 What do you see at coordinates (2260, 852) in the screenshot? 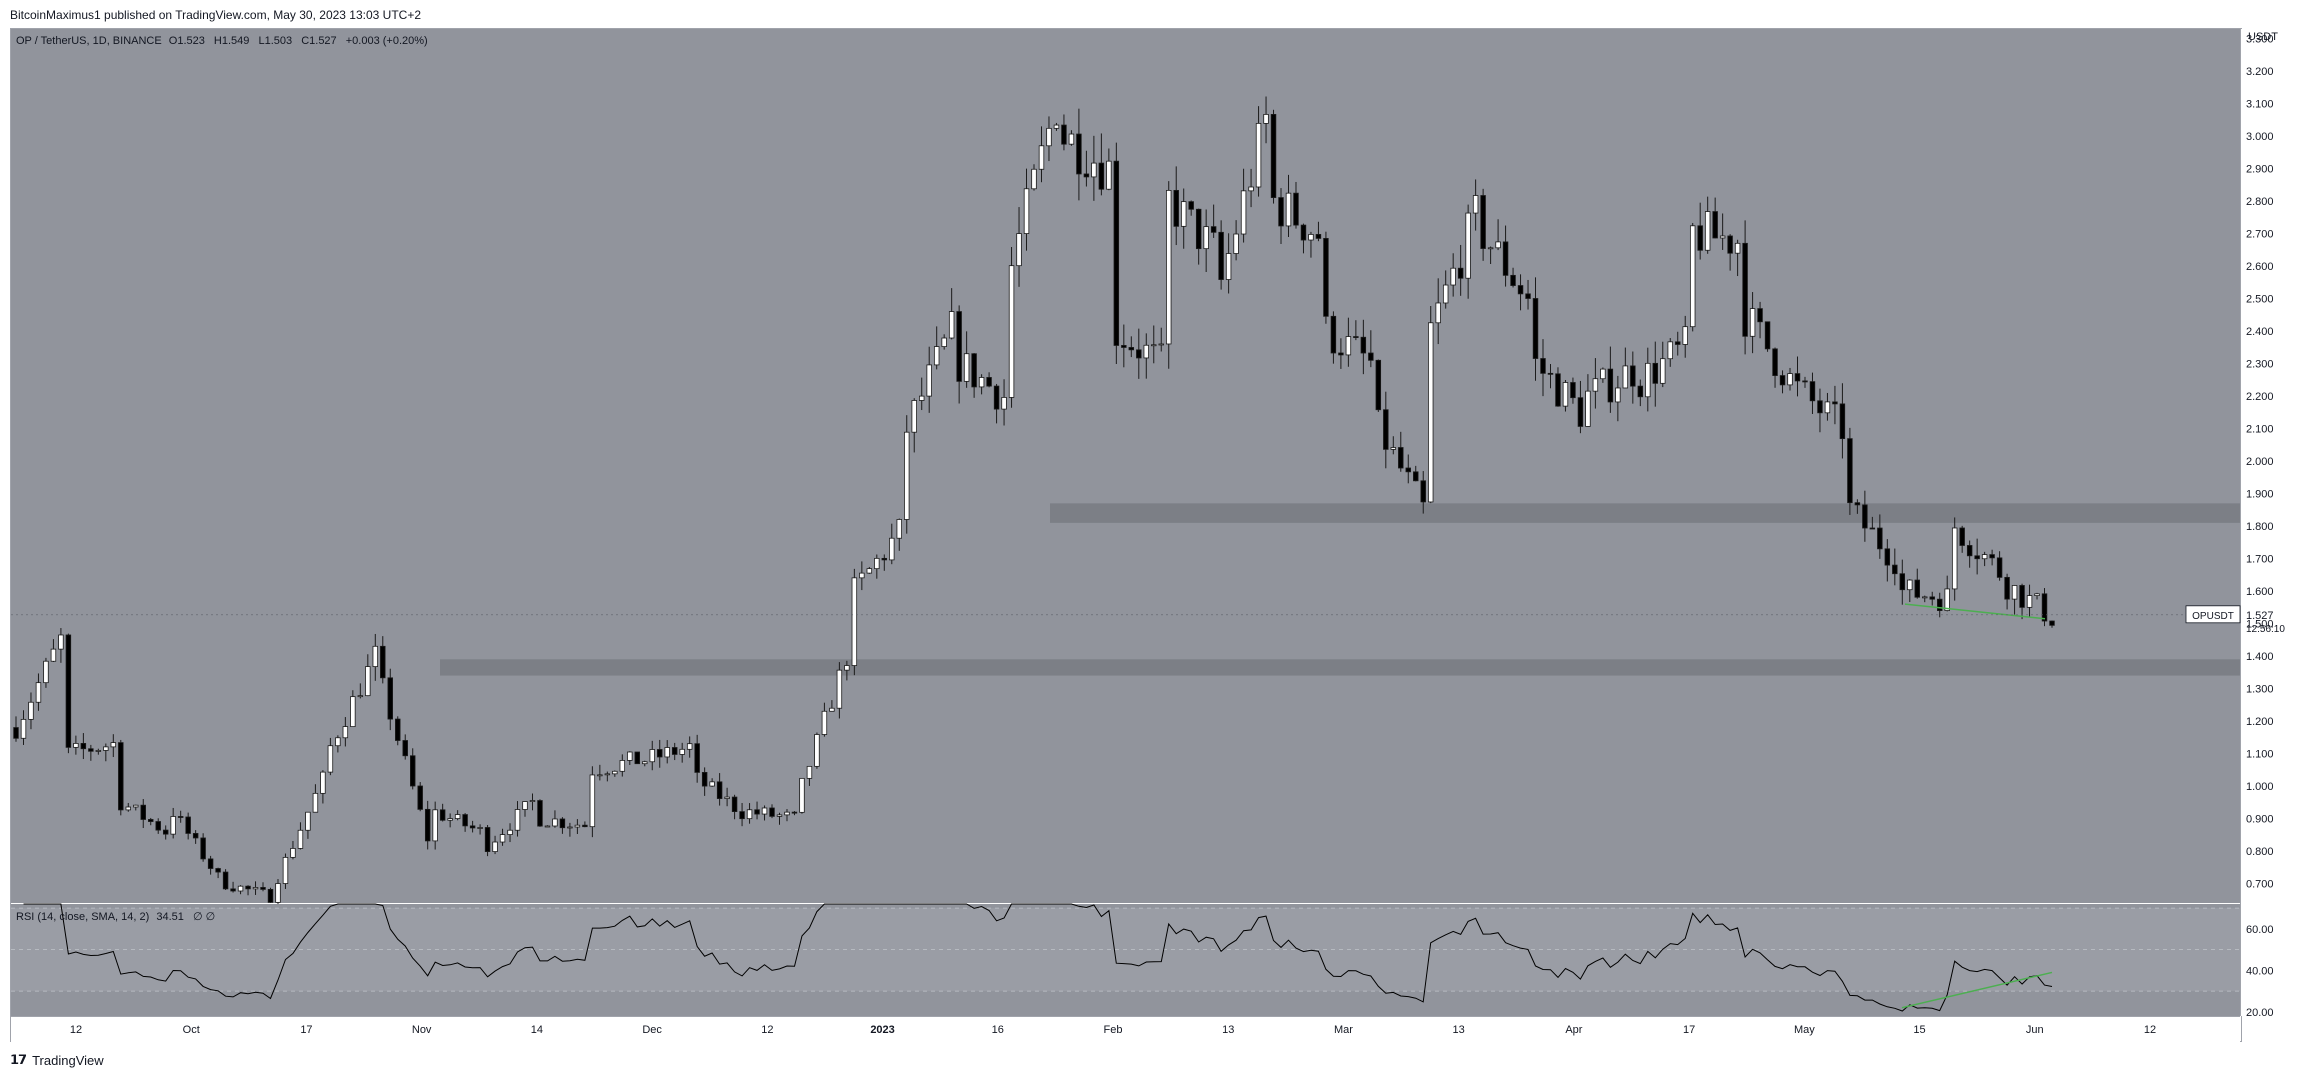
I see `price-tick: 0.800` at bounding box center [2260, 852].